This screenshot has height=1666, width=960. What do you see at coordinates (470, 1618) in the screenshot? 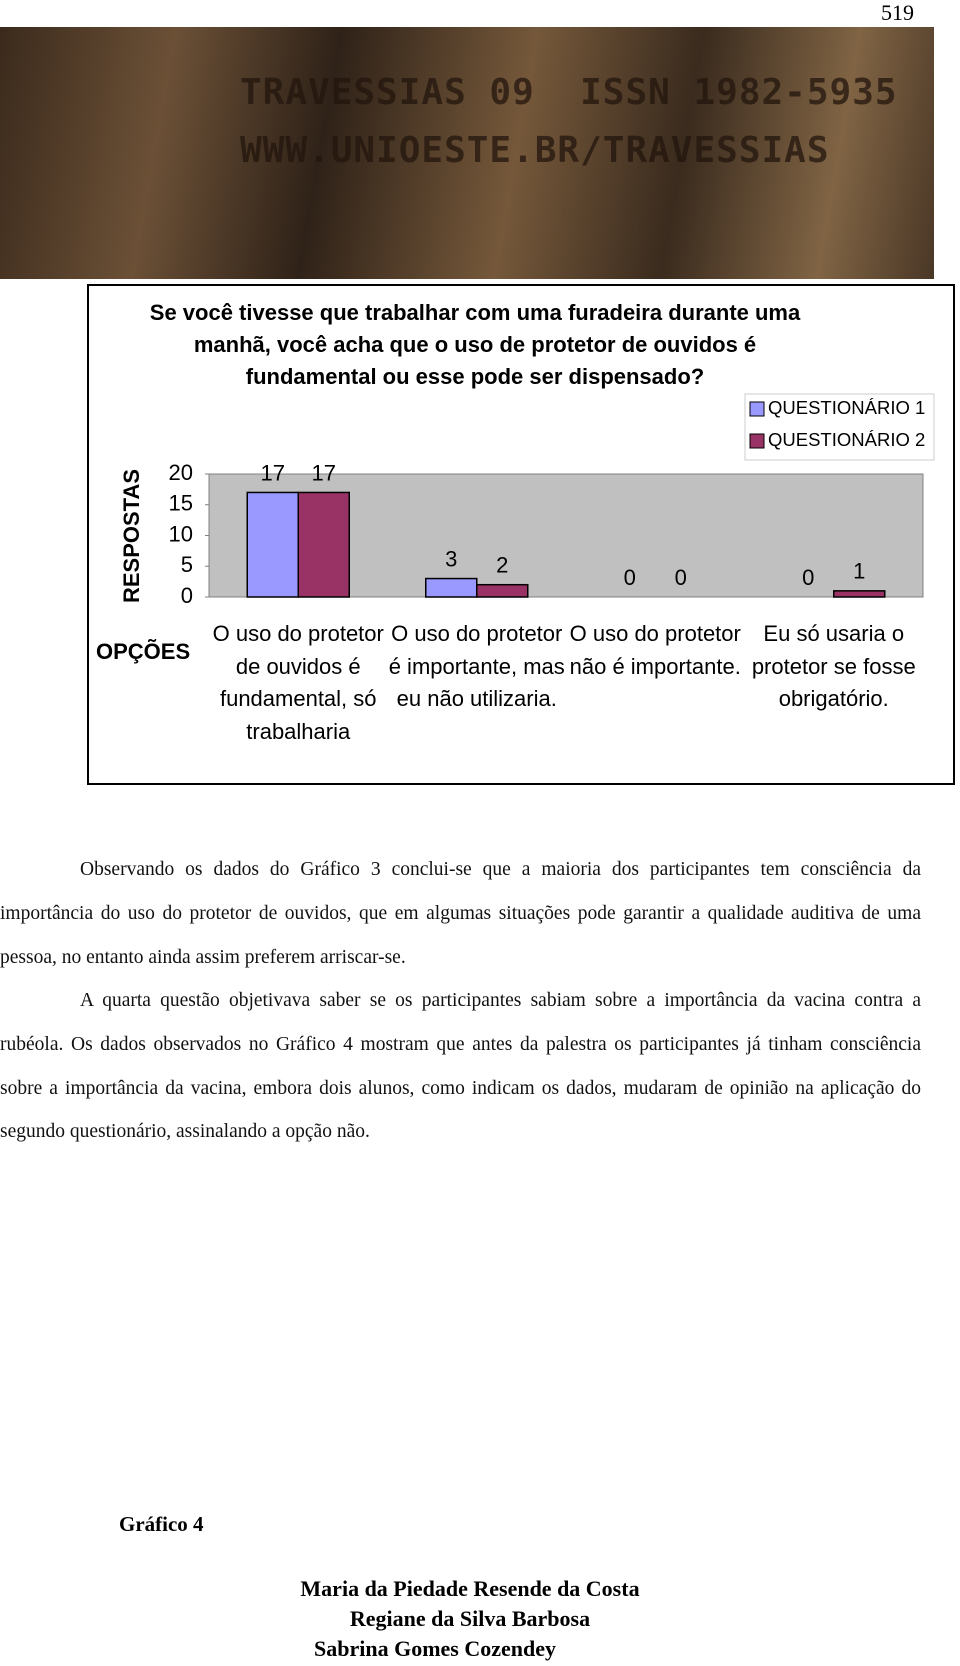
I see `author: Regiane da Silva Barbosa` at bounding box center [470, 1618].